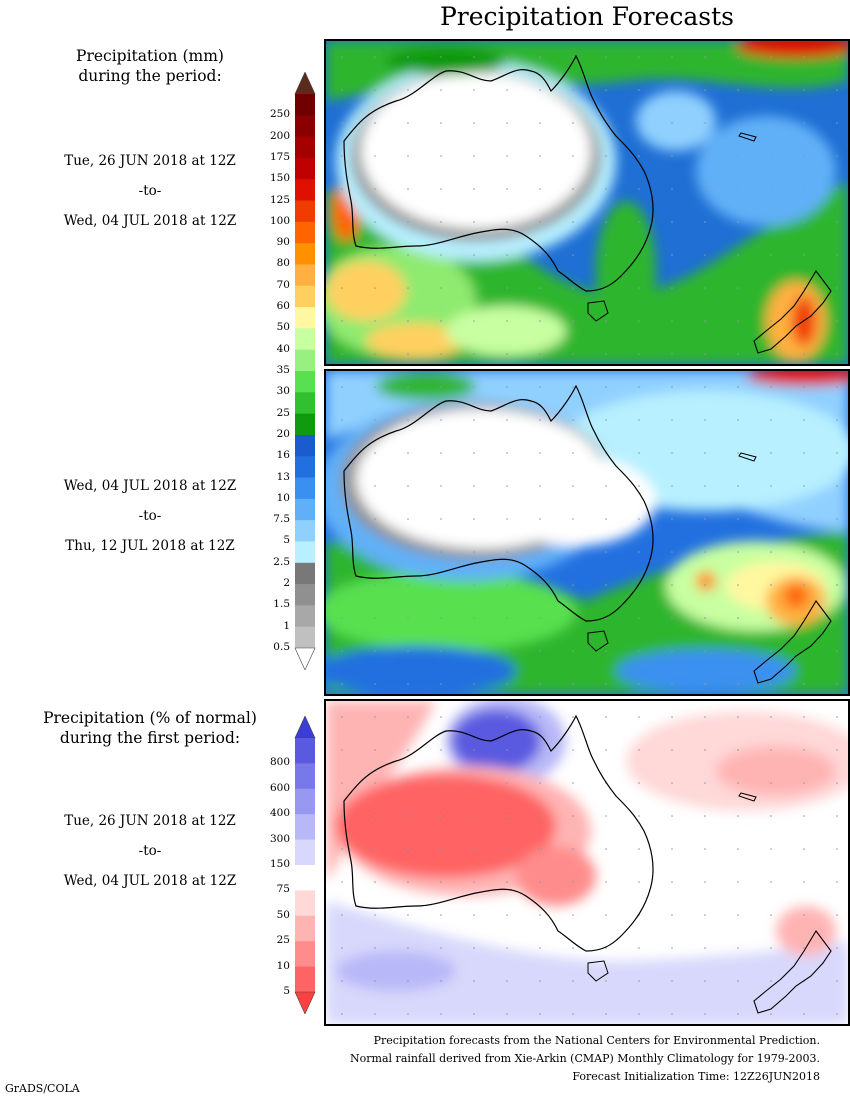 The height and width of the screenshot is (1100, 850). Describe the element at coordinates (283, 455) in the screenshot. I see `precip-colorbar-tick-label: 16` at that location.